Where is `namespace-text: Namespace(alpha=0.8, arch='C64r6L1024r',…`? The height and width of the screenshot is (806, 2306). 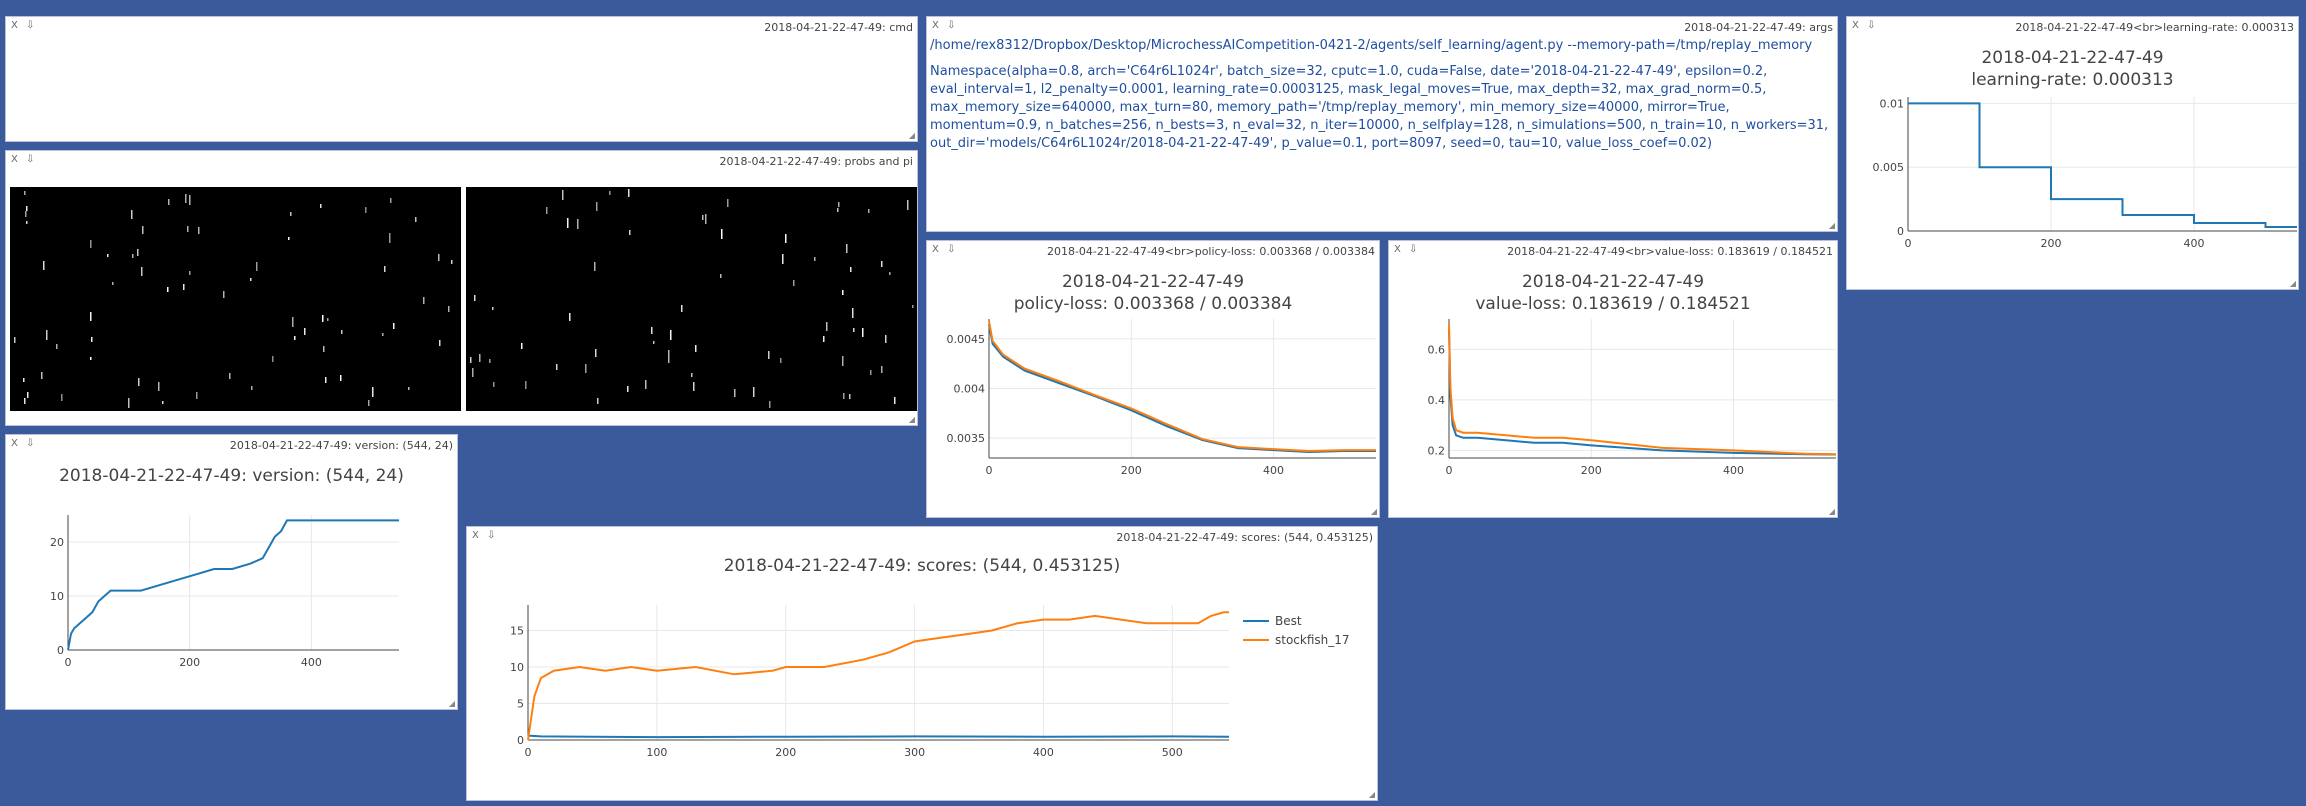
namespace-text: Namespace(alpha=0.8, arch='C64r6L1024r',… is located at coordinates (1379, 107).